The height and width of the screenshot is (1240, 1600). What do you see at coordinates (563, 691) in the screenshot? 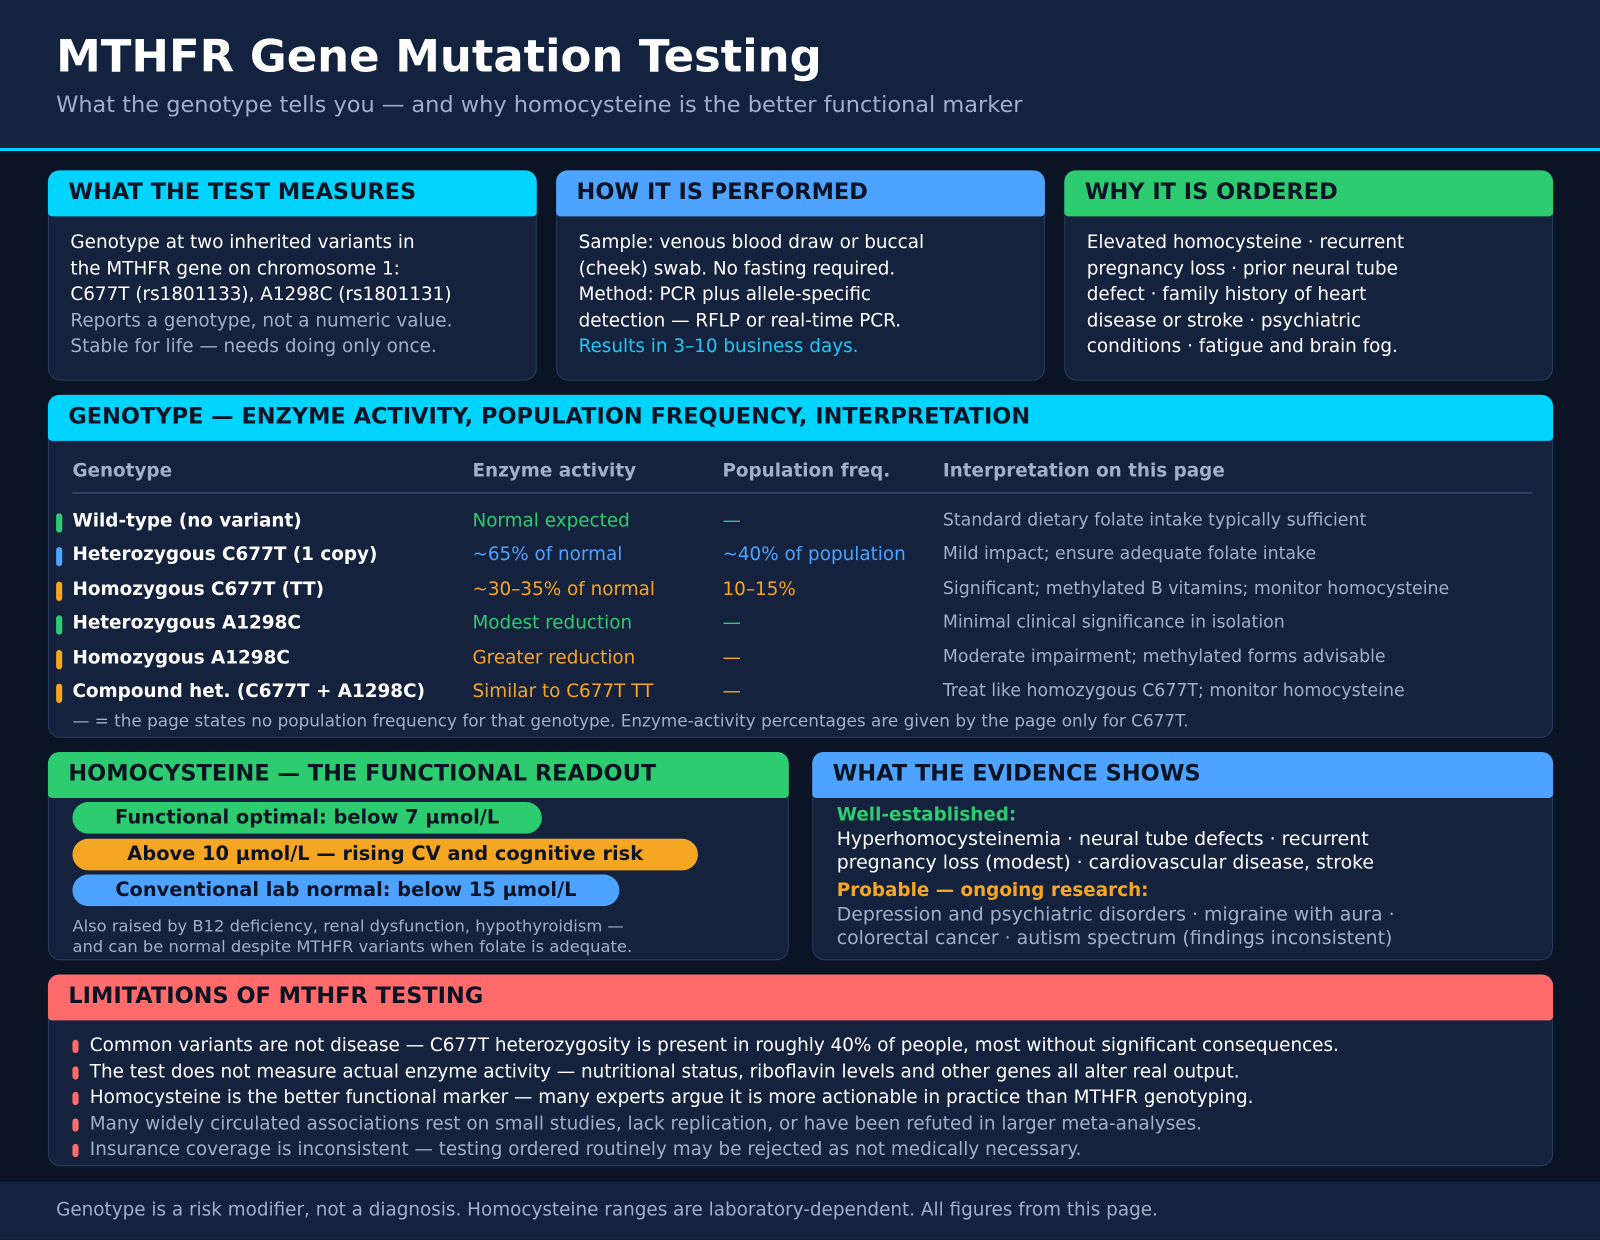
I see `table-cell: Similar to C677T TT` at bounding box center [563, 691].